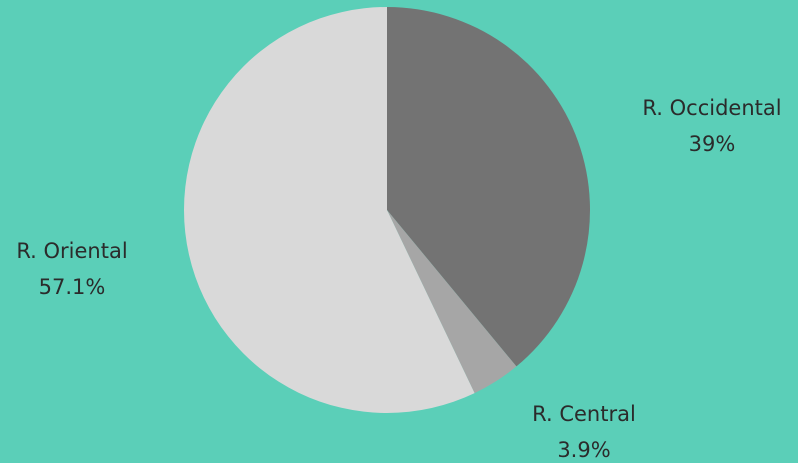 The width and height of the screenshot is (798, 463). What do you see at coordinates (72, 269) in the screenshot?
I see `slice-label-oriental: R. Oriental 57.1%` at bounding box center [72, 269].